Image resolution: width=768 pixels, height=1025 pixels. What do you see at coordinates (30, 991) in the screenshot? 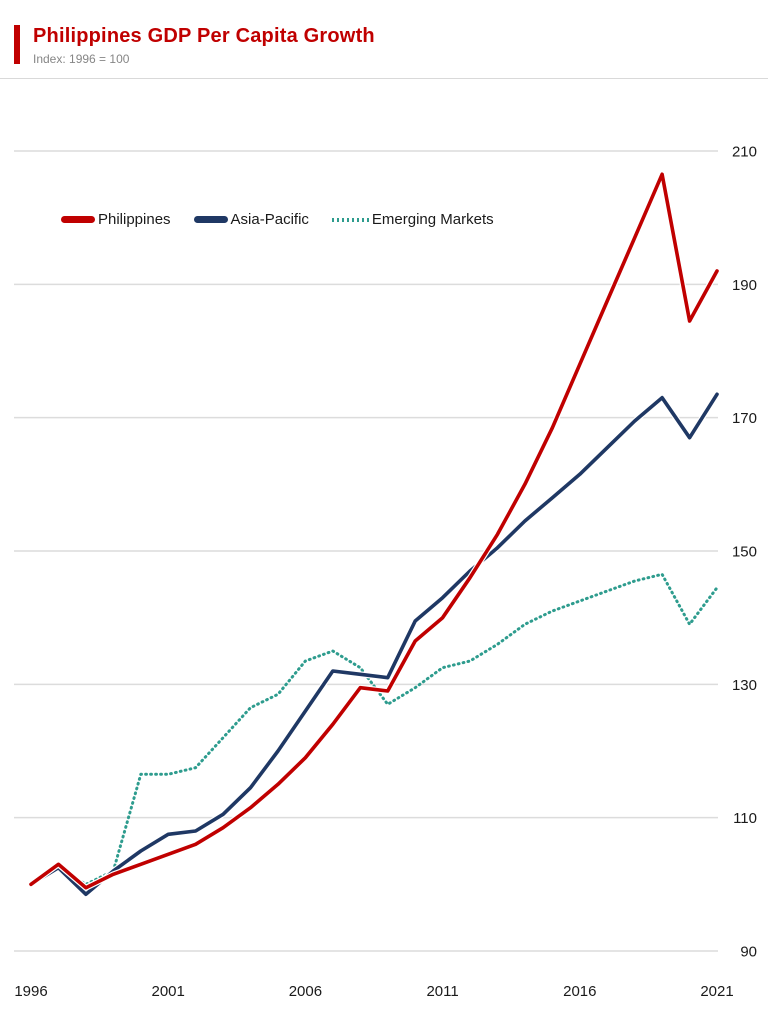
I see `x-tick-label-1996: 1996` at bounding box center [30, 991].